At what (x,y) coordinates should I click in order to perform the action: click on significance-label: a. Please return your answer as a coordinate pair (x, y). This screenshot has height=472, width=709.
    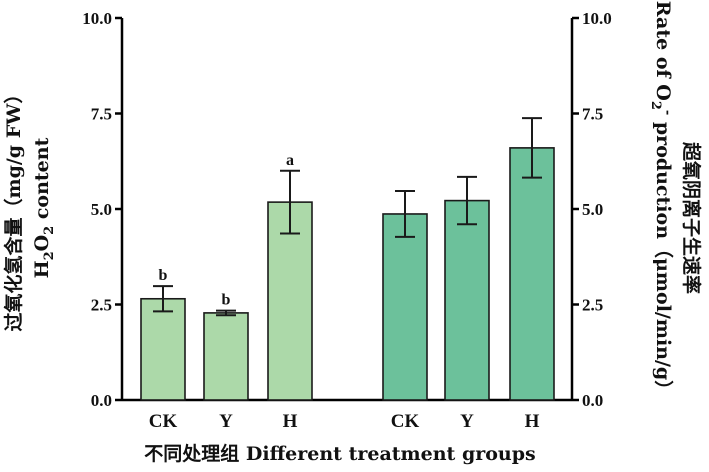
    Looking at the image, I should click on (290, 160).